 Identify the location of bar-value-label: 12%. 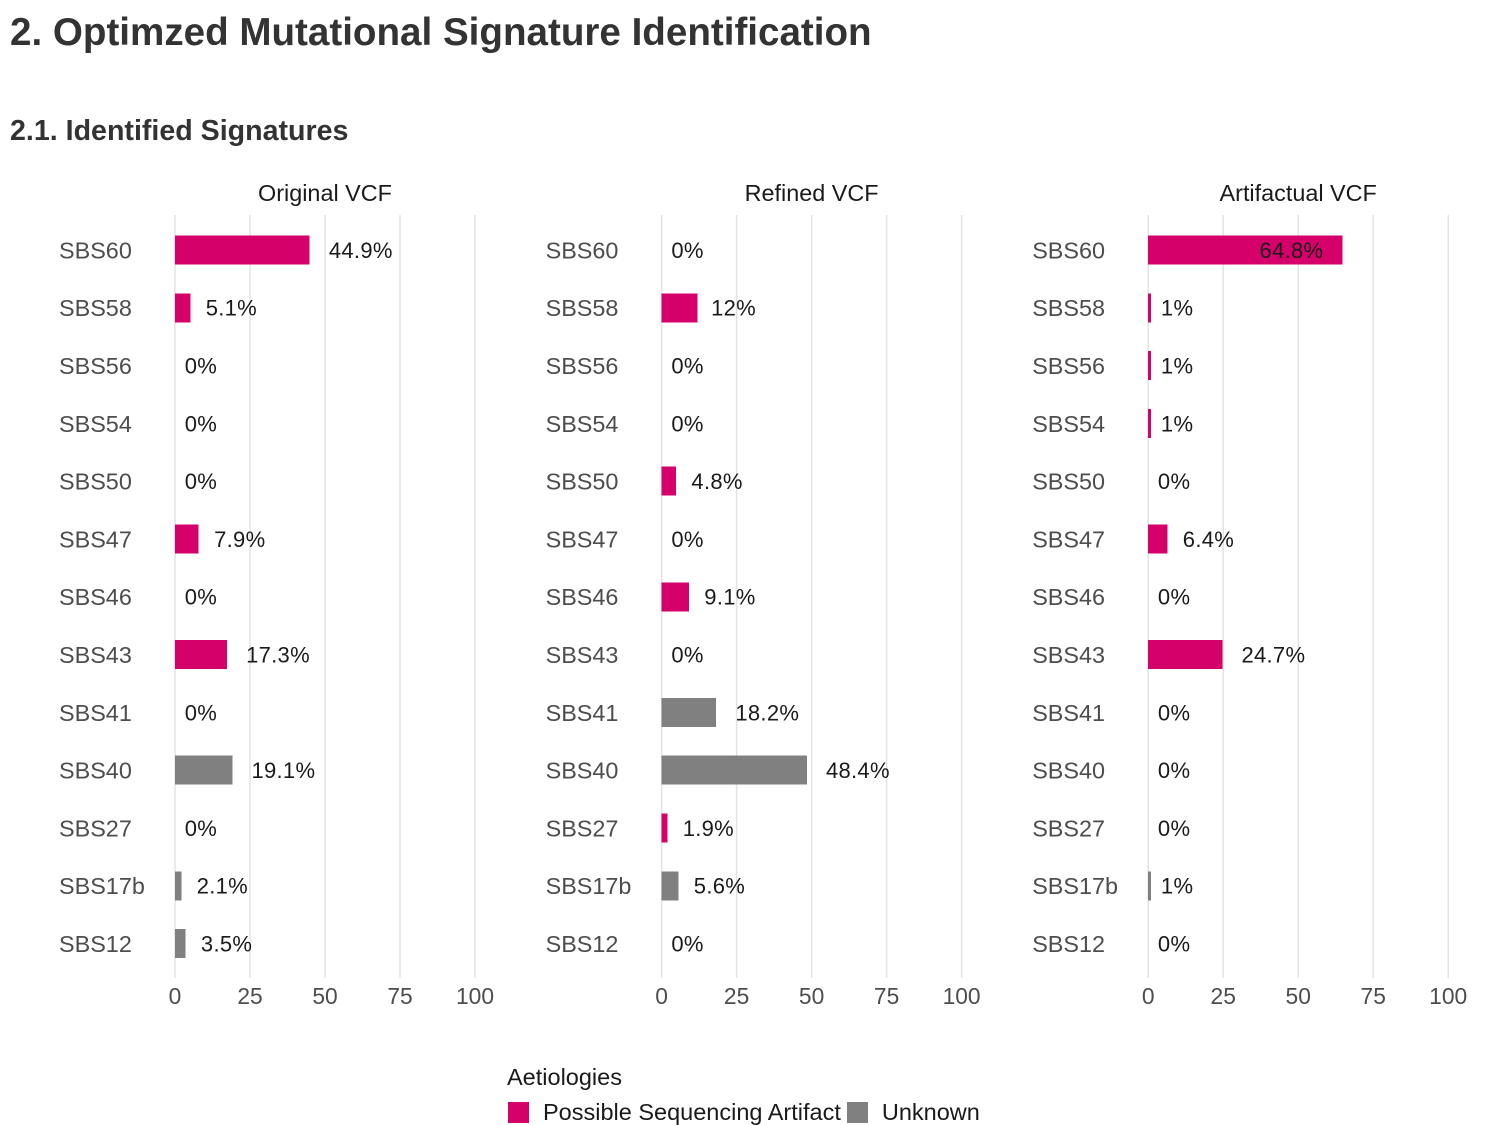
(733, 308).